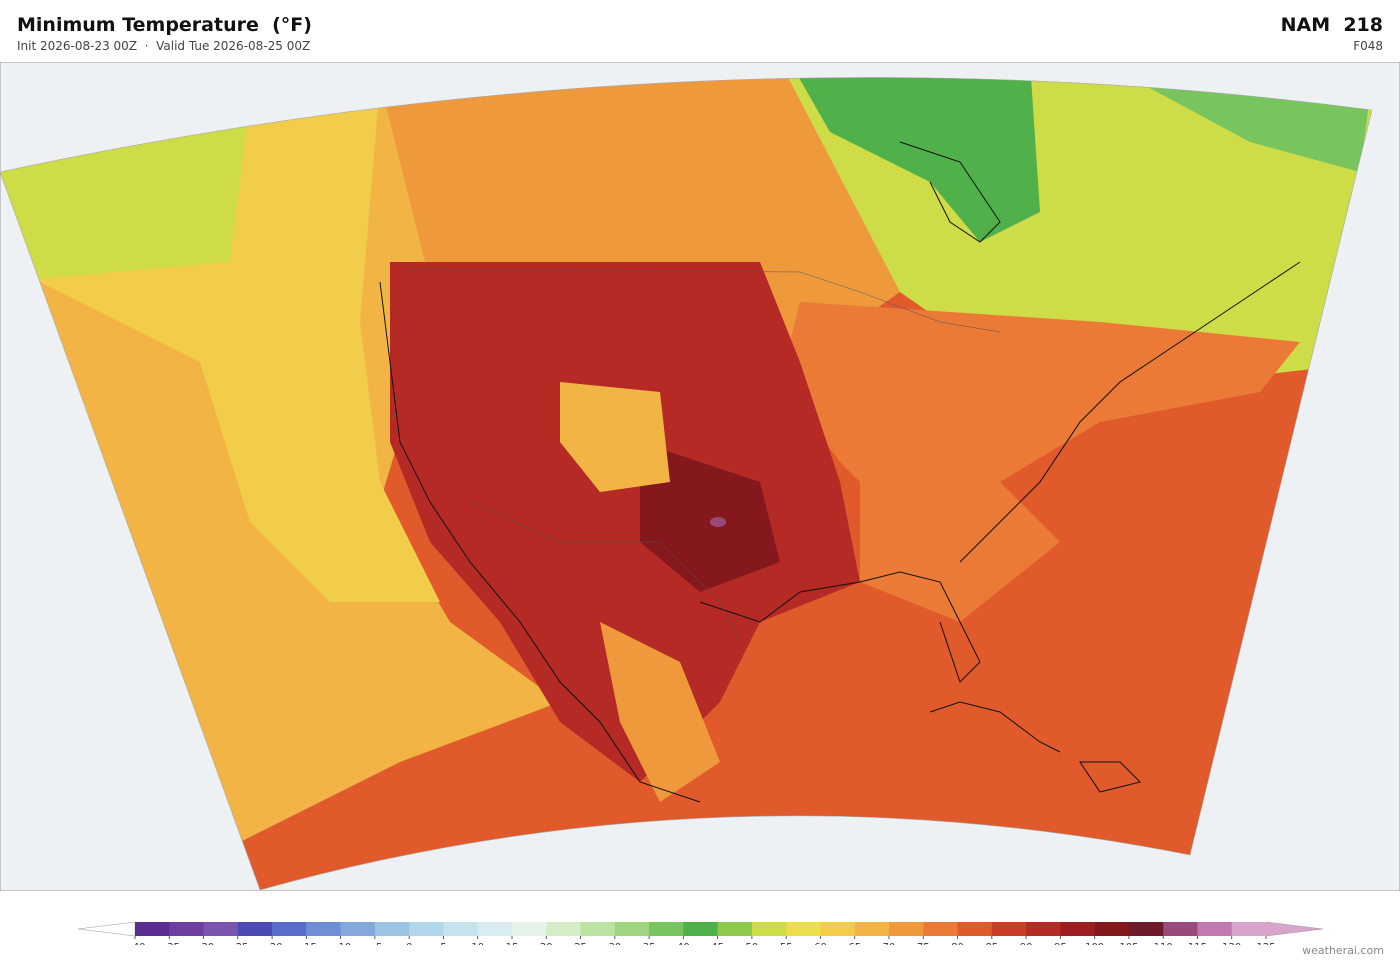 Image resolution: width=1400 pixels, height=965 pixels. What do you see at coordinates (1026, 943) in the screenshot?
I see `tick-label: 90` at bounding box center [1026, 943].